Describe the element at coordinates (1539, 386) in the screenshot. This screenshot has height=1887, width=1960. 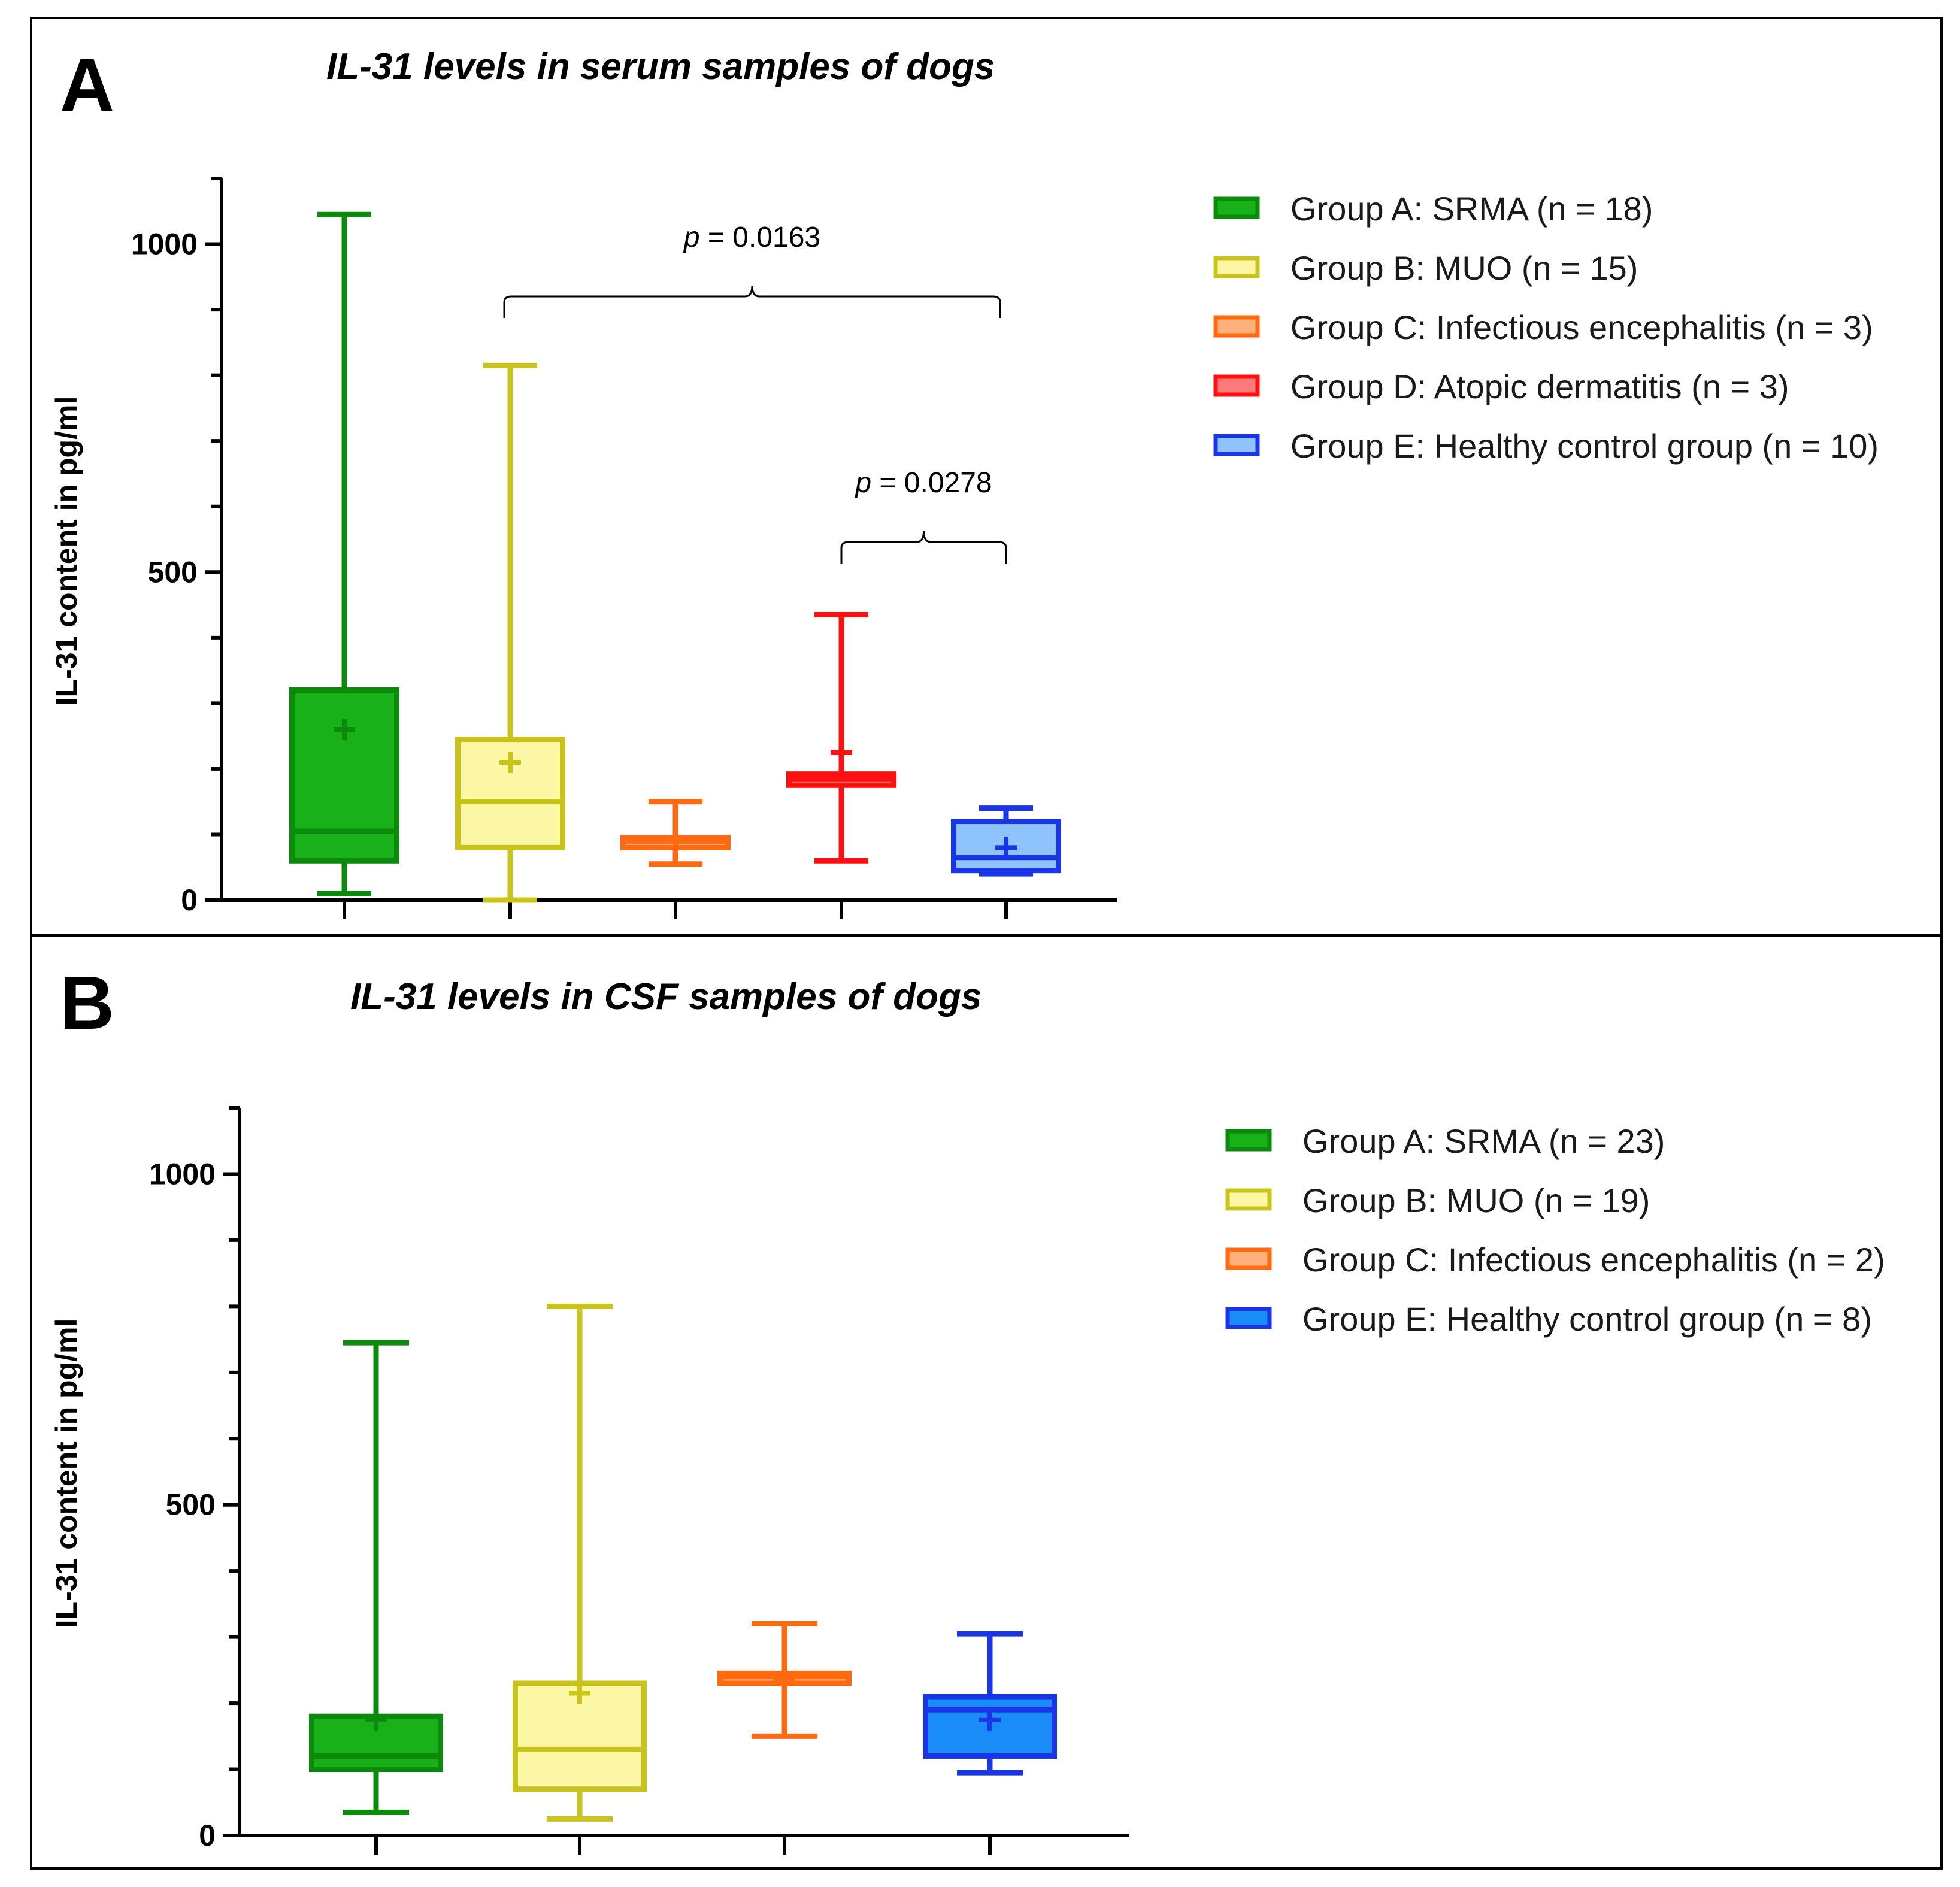
I see `legend-label: Group D: Atopic dermatitis (n = 3)` at that location.